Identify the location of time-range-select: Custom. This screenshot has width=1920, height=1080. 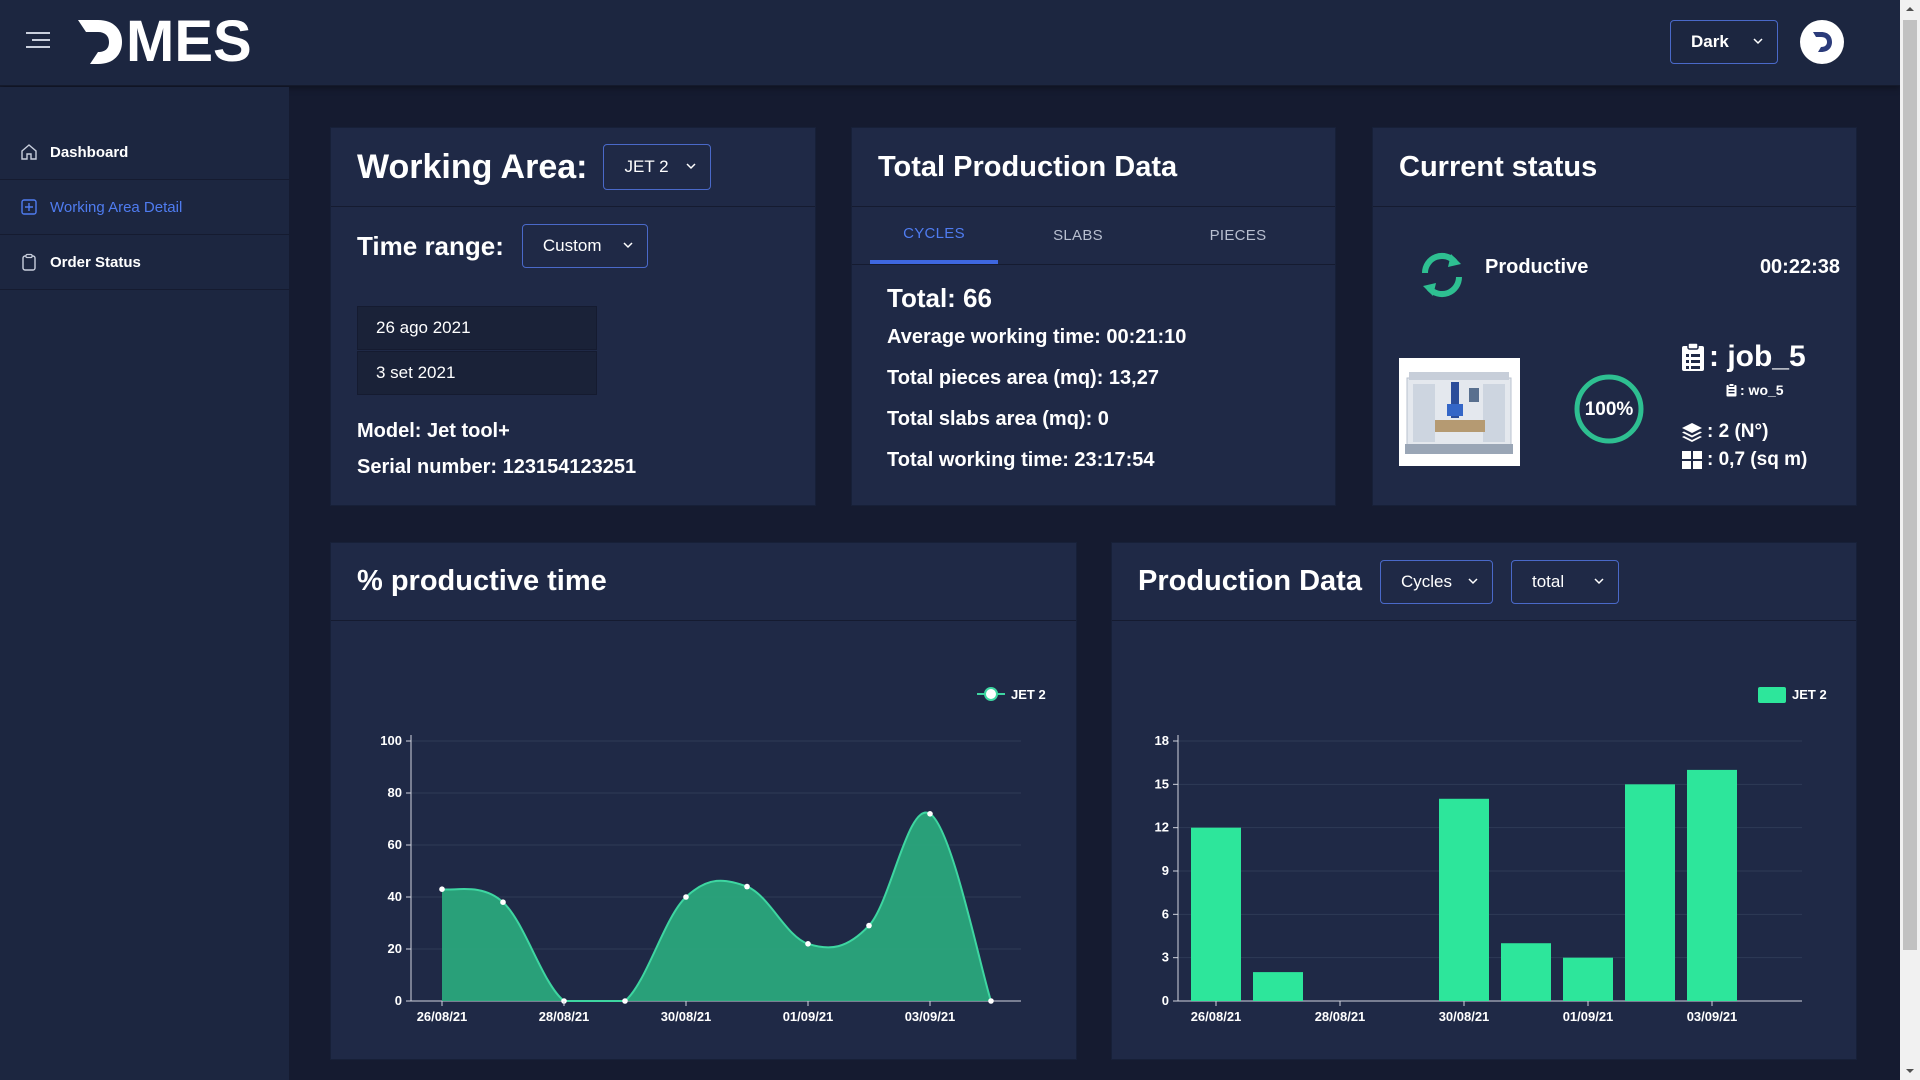
(584, 246).